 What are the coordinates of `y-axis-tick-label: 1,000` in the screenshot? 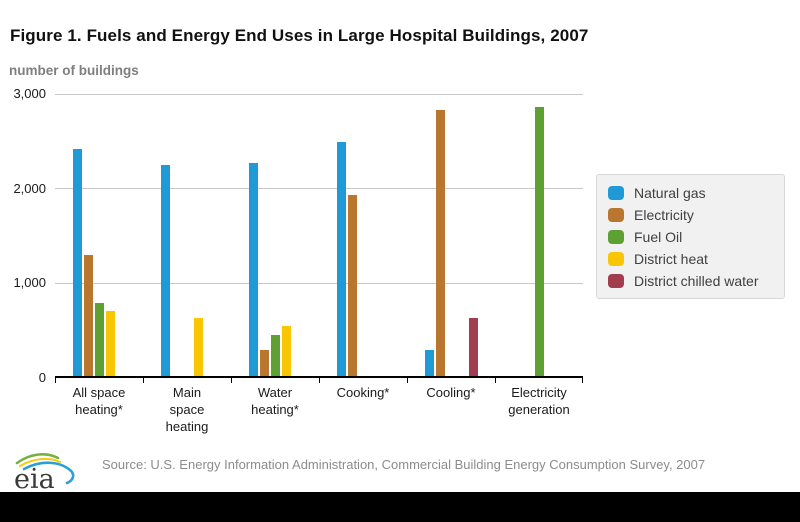 It's located at (29, 283).